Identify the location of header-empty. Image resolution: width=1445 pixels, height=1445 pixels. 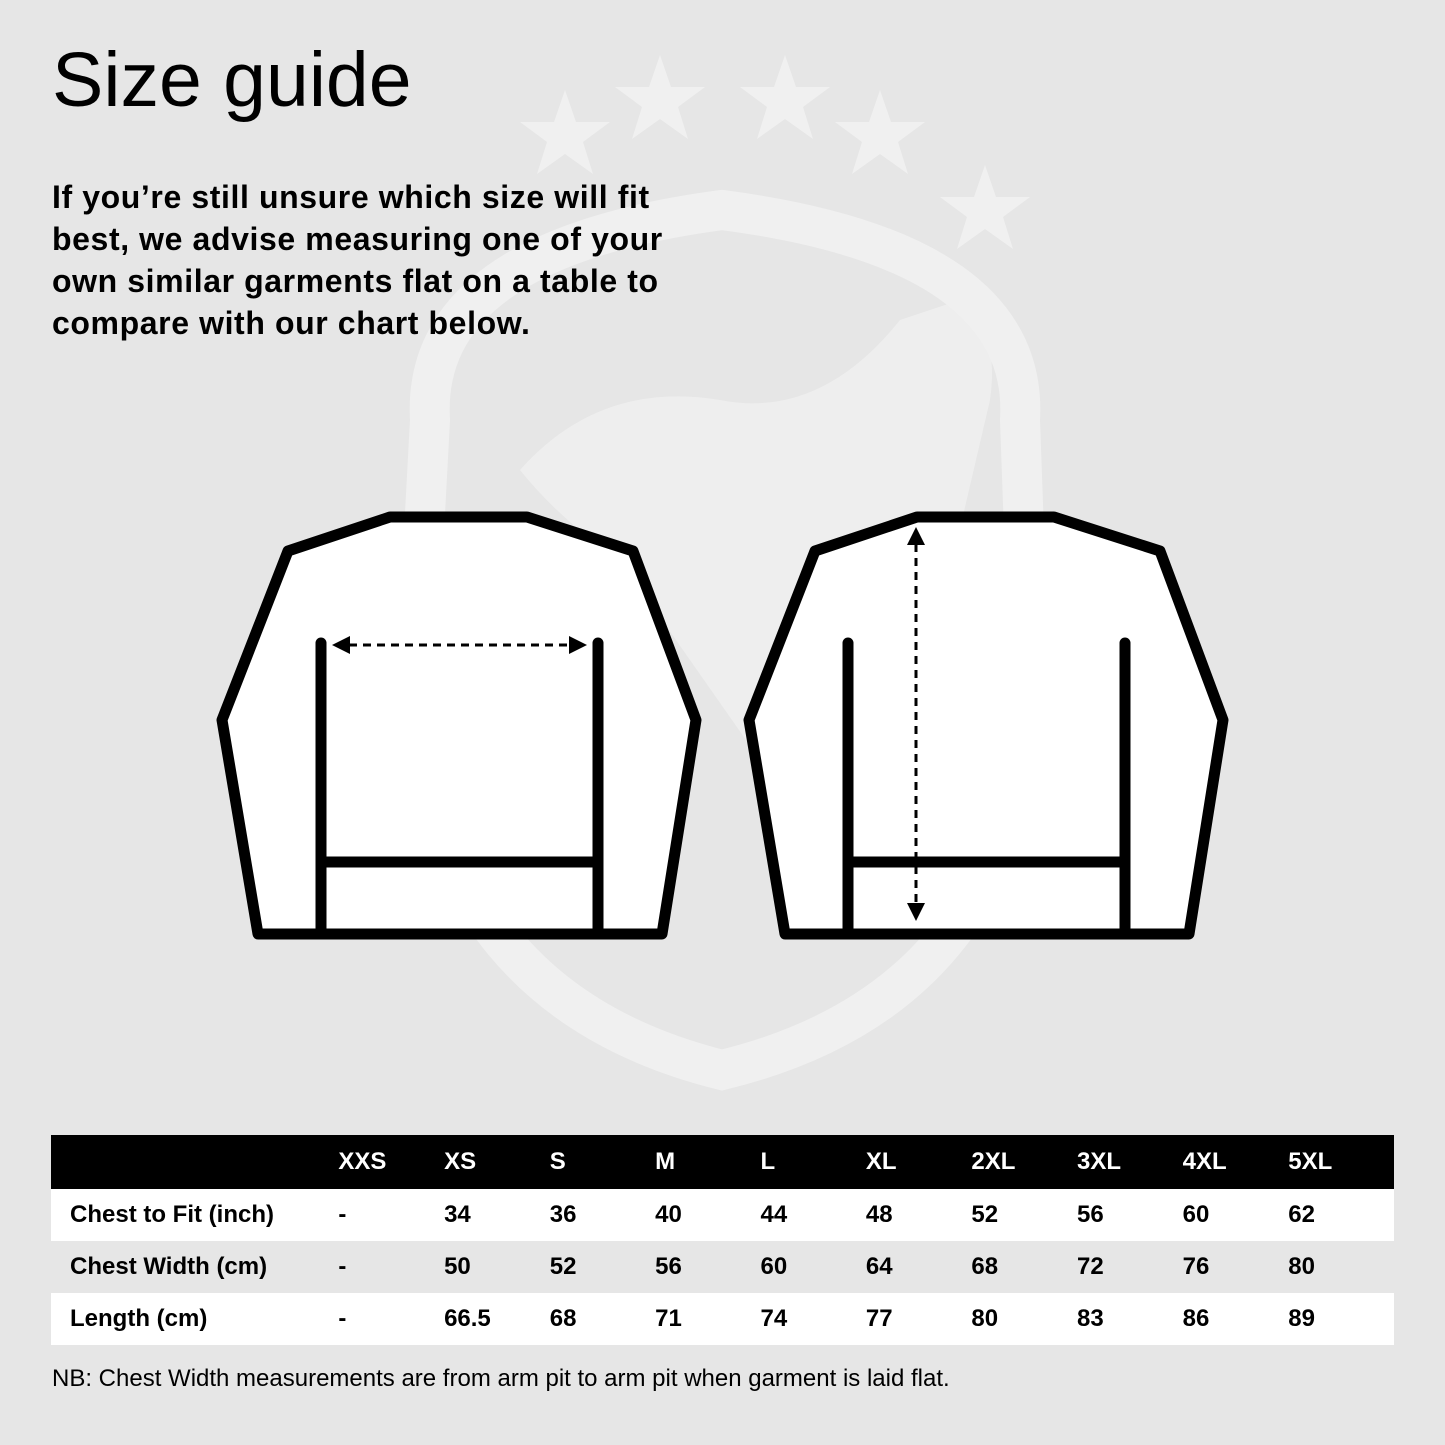
(194, 1162).